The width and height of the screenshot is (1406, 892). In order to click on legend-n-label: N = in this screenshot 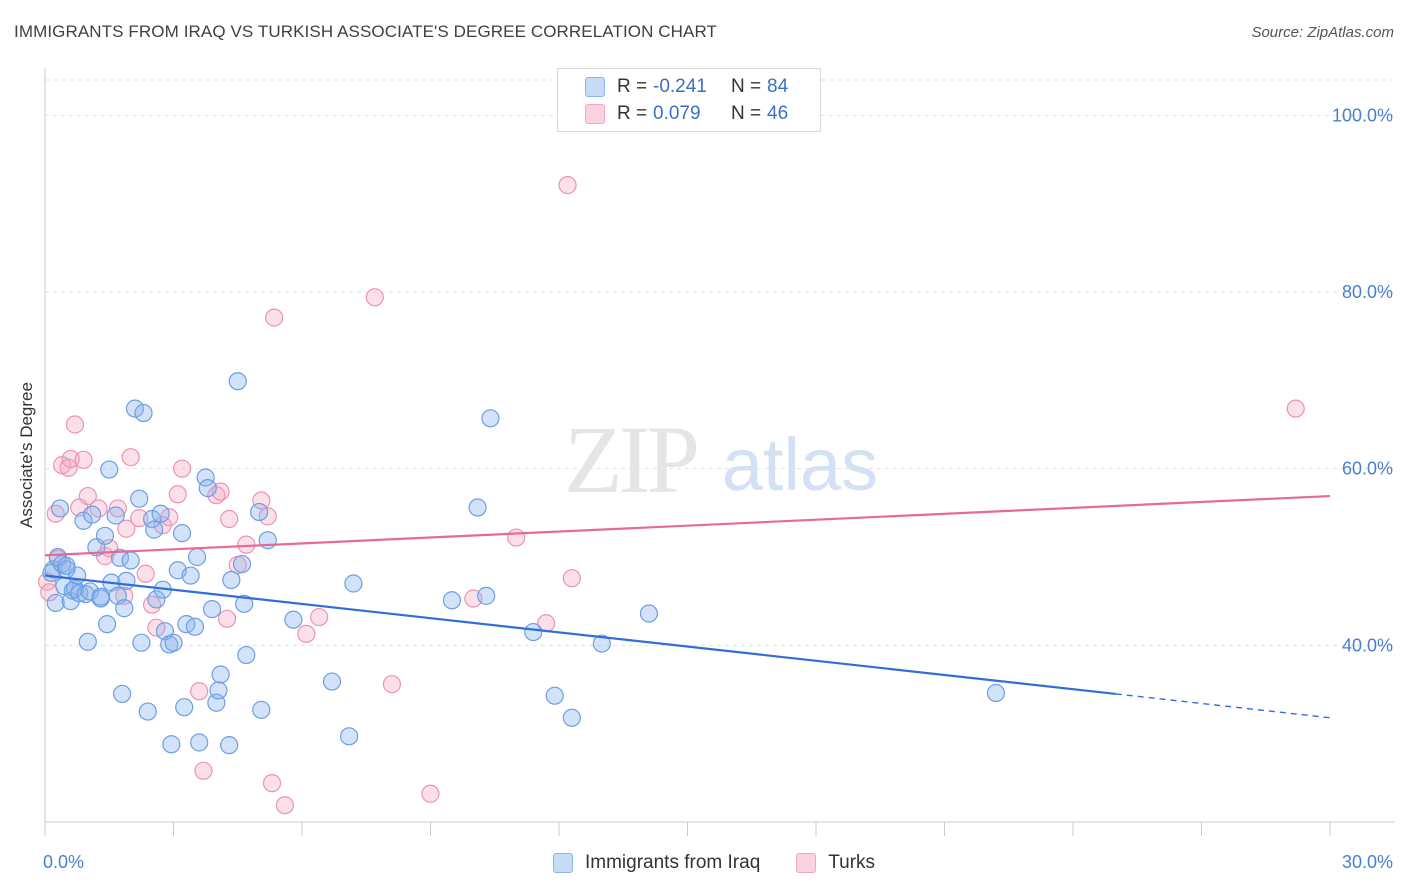, I will do `click(746, 113)`.